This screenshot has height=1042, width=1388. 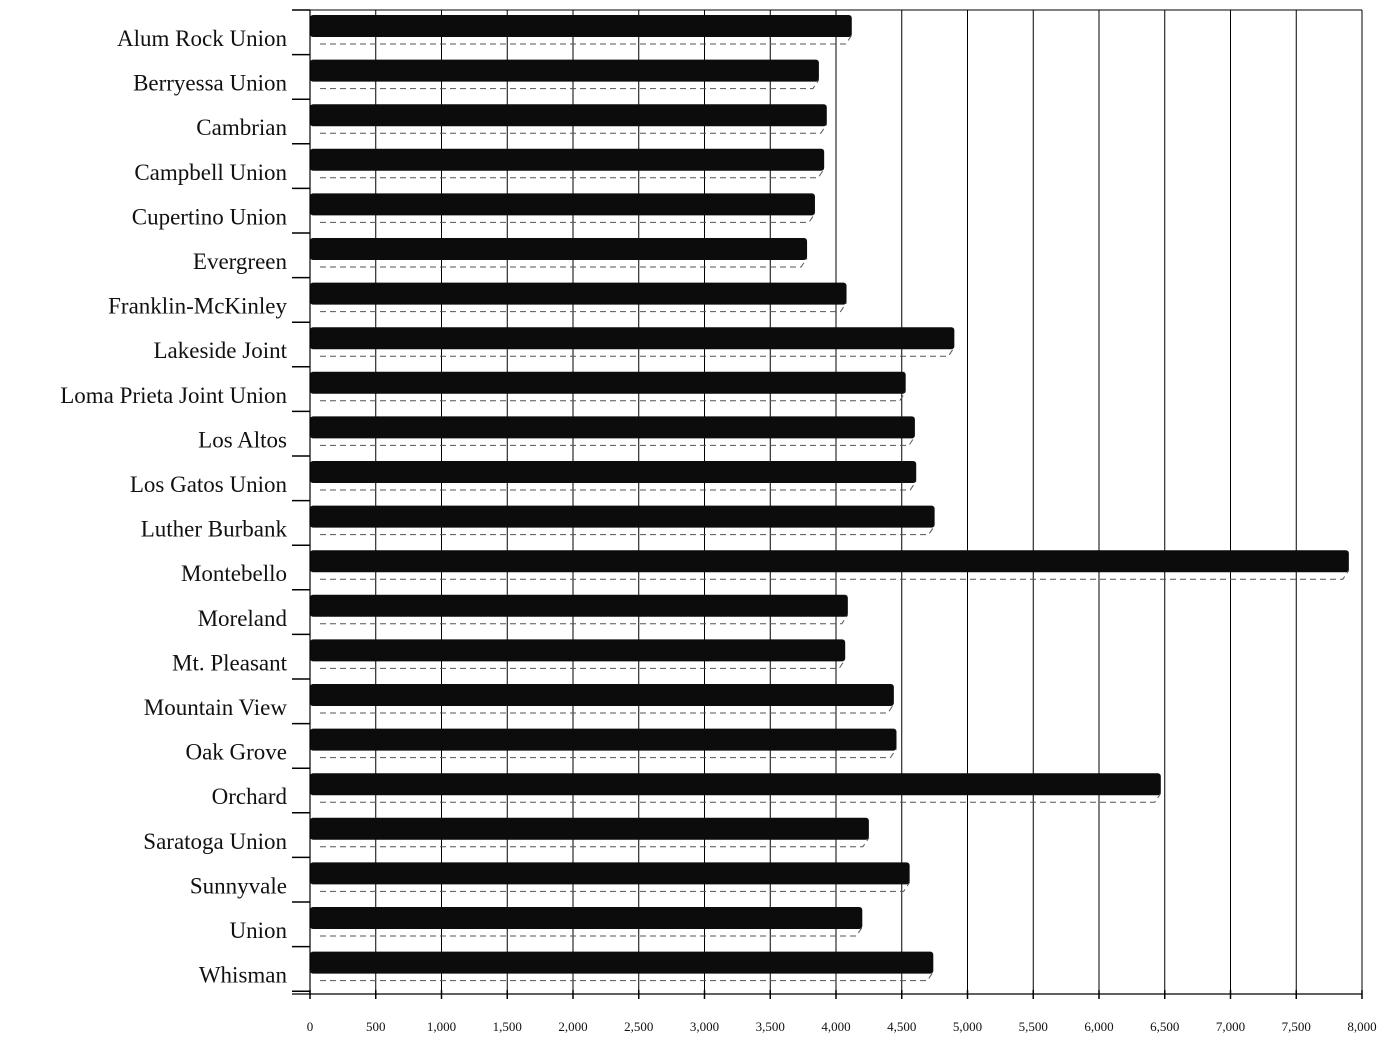 I want to click on bar-sunnyvale, so click(x=610, y=873).